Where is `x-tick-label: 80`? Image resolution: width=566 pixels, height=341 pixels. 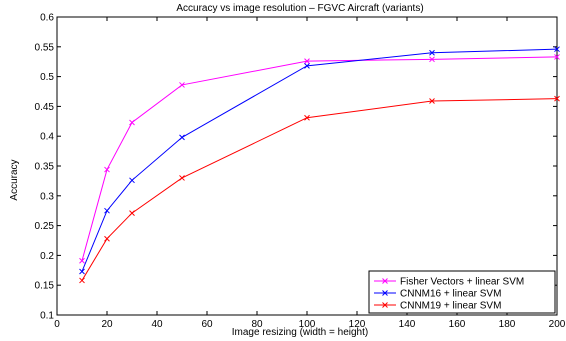 x-tick-label: 80 is located at coordinates (257, 324).